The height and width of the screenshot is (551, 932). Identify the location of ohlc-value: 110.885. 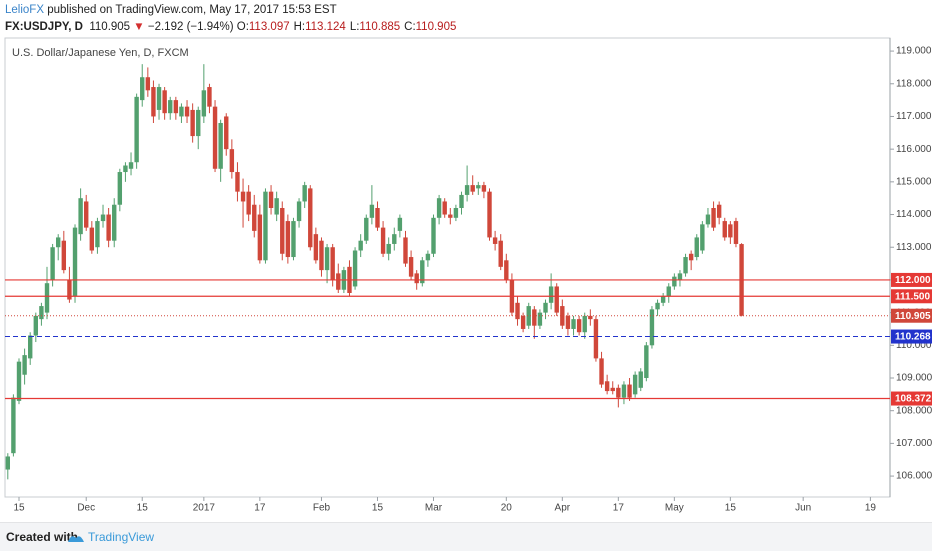
(380, 27).